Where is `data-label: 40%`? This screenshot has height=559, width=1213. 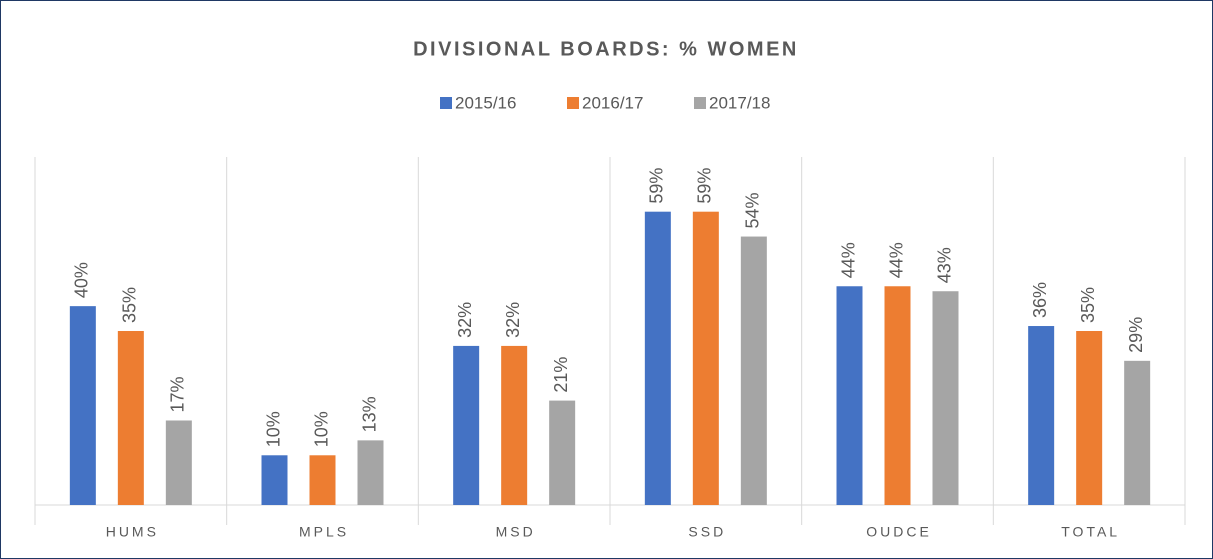
data-label: 40% is located at coordinates (82, 280).